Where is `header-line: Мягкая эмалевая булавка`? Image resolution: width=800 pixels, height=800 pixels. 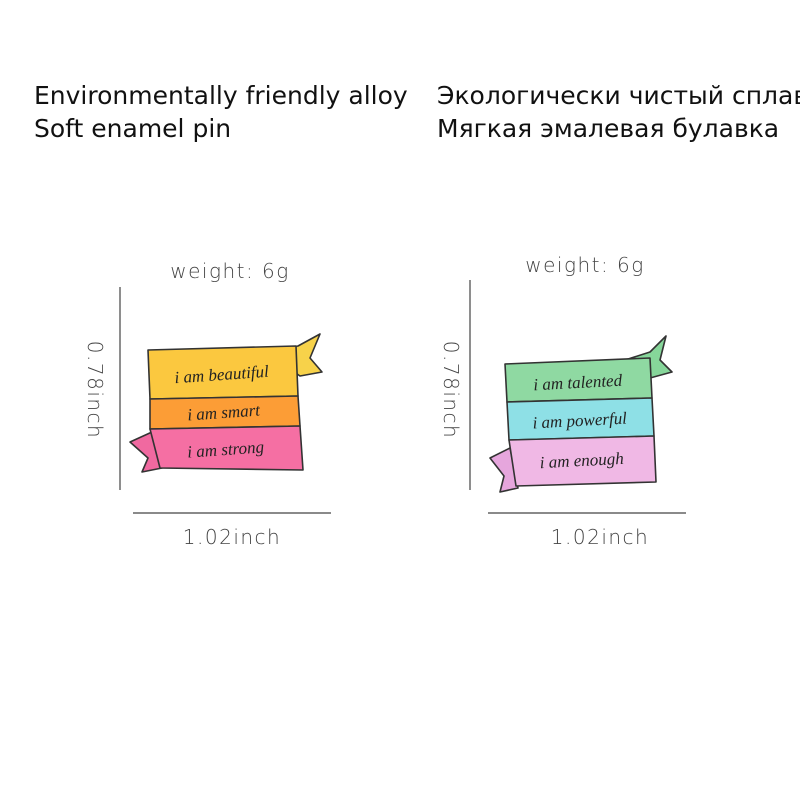 header-line: Мягкая эмалевая булавка is located at coordinates (608, 128).